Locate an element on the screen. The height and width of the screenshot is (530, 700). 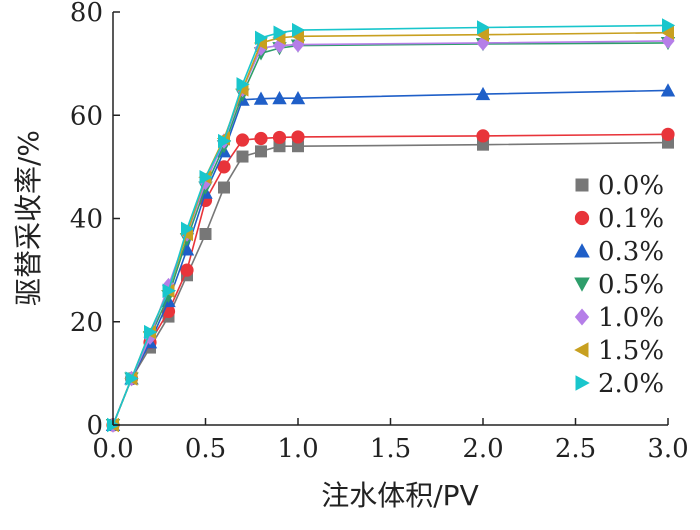
y-tick-label: 0 is located at coordinates (94, 426).